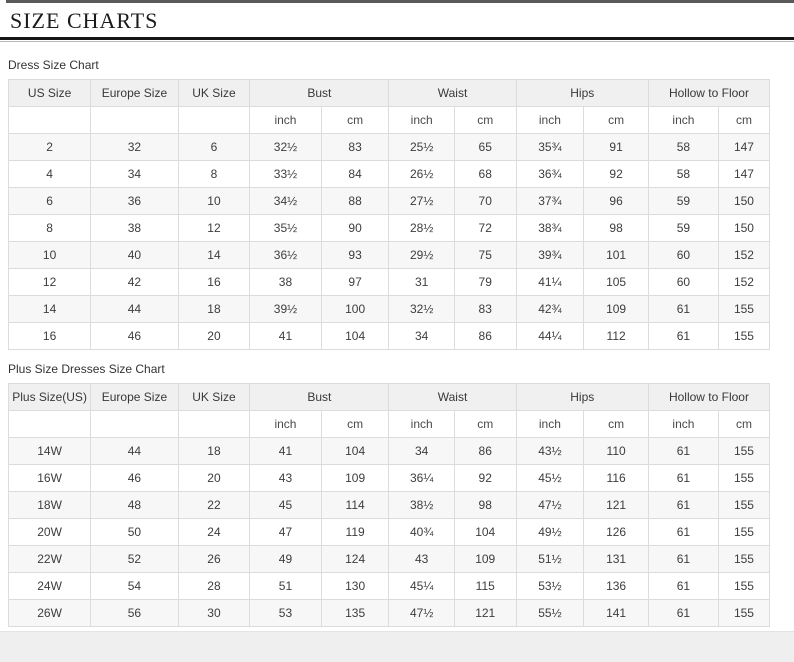 This screenshot has width=794, height=662. I want to click on size-cell: 84, so click(355, 174).